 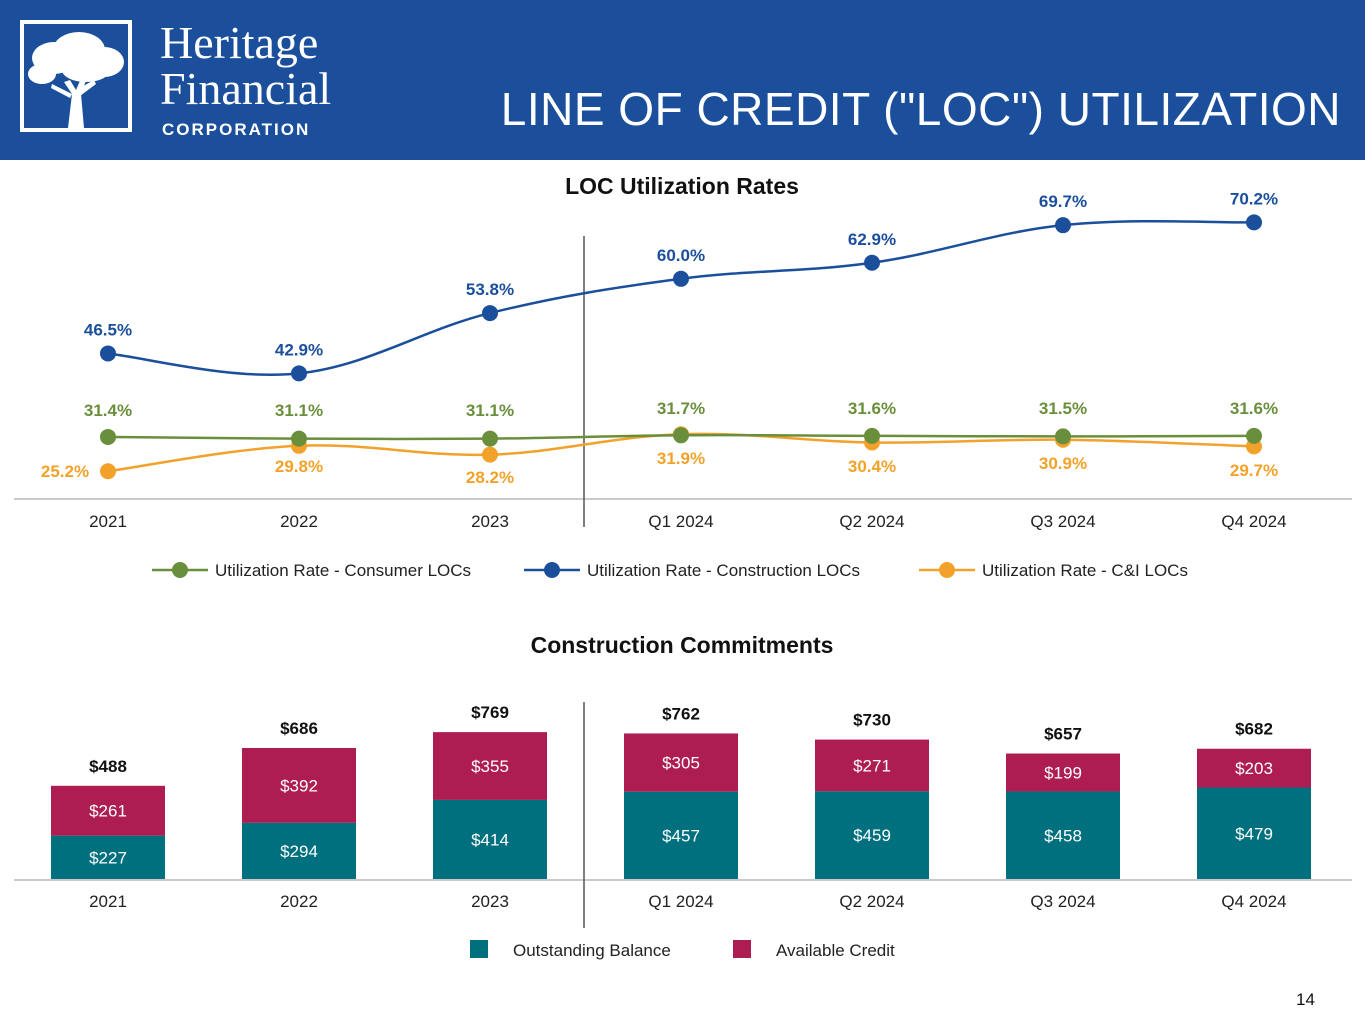 What do you see at coordinates (920, 109) in the screenshot?
I see `page-title: LINE OF CREDIT ("LOC") UTILIZATION` at bounding box center [920, 109].